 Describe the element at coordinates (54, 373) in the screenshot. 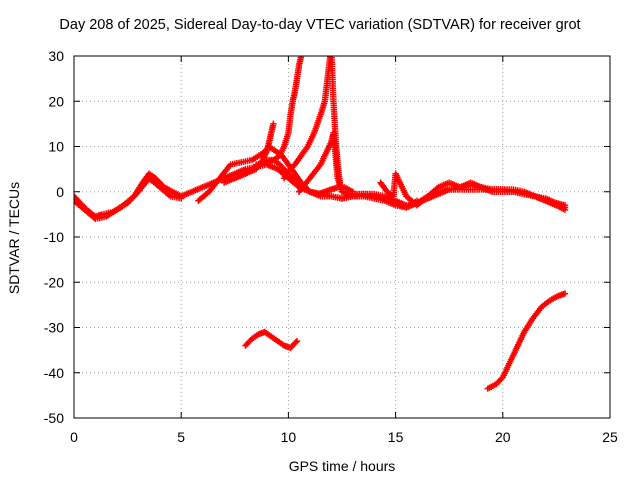

I see `y-tick-label: -40` at that location.